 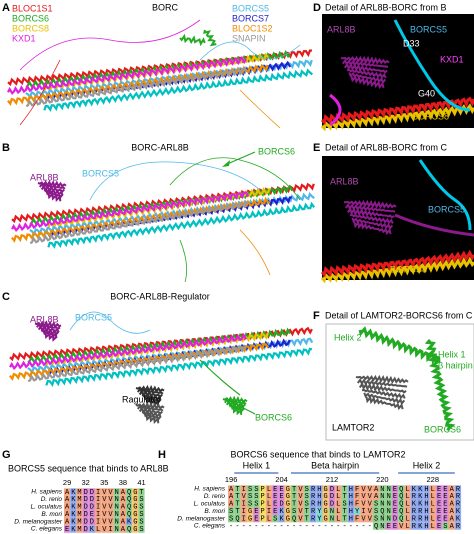 What do you see at coordinates (141, 482) in the screenshot?
I see `position-number: 41` at bounding box center [141, 482].